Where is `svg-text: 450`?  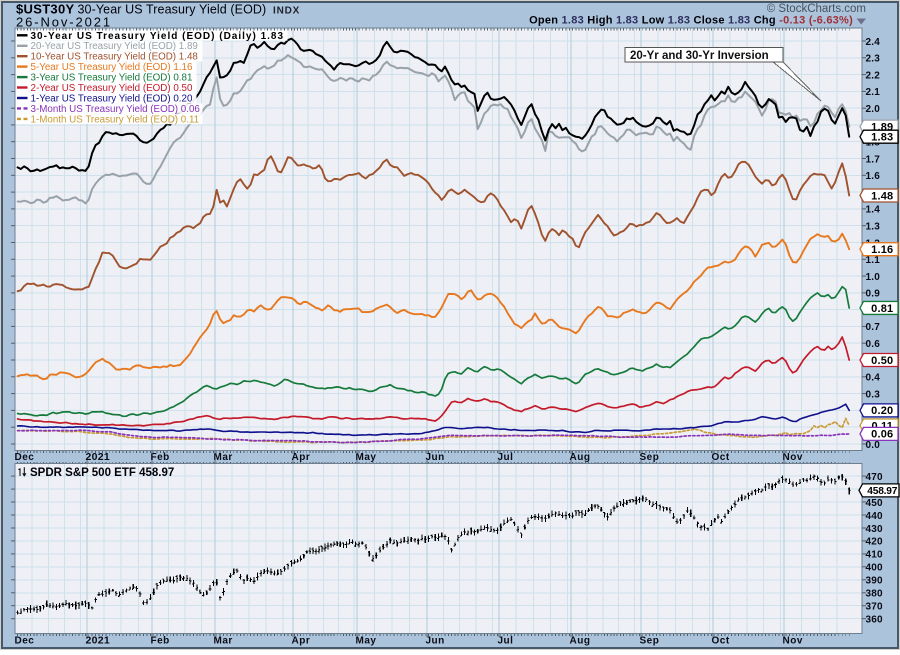
svg-text: 450 is located at coordinates (875, 503).